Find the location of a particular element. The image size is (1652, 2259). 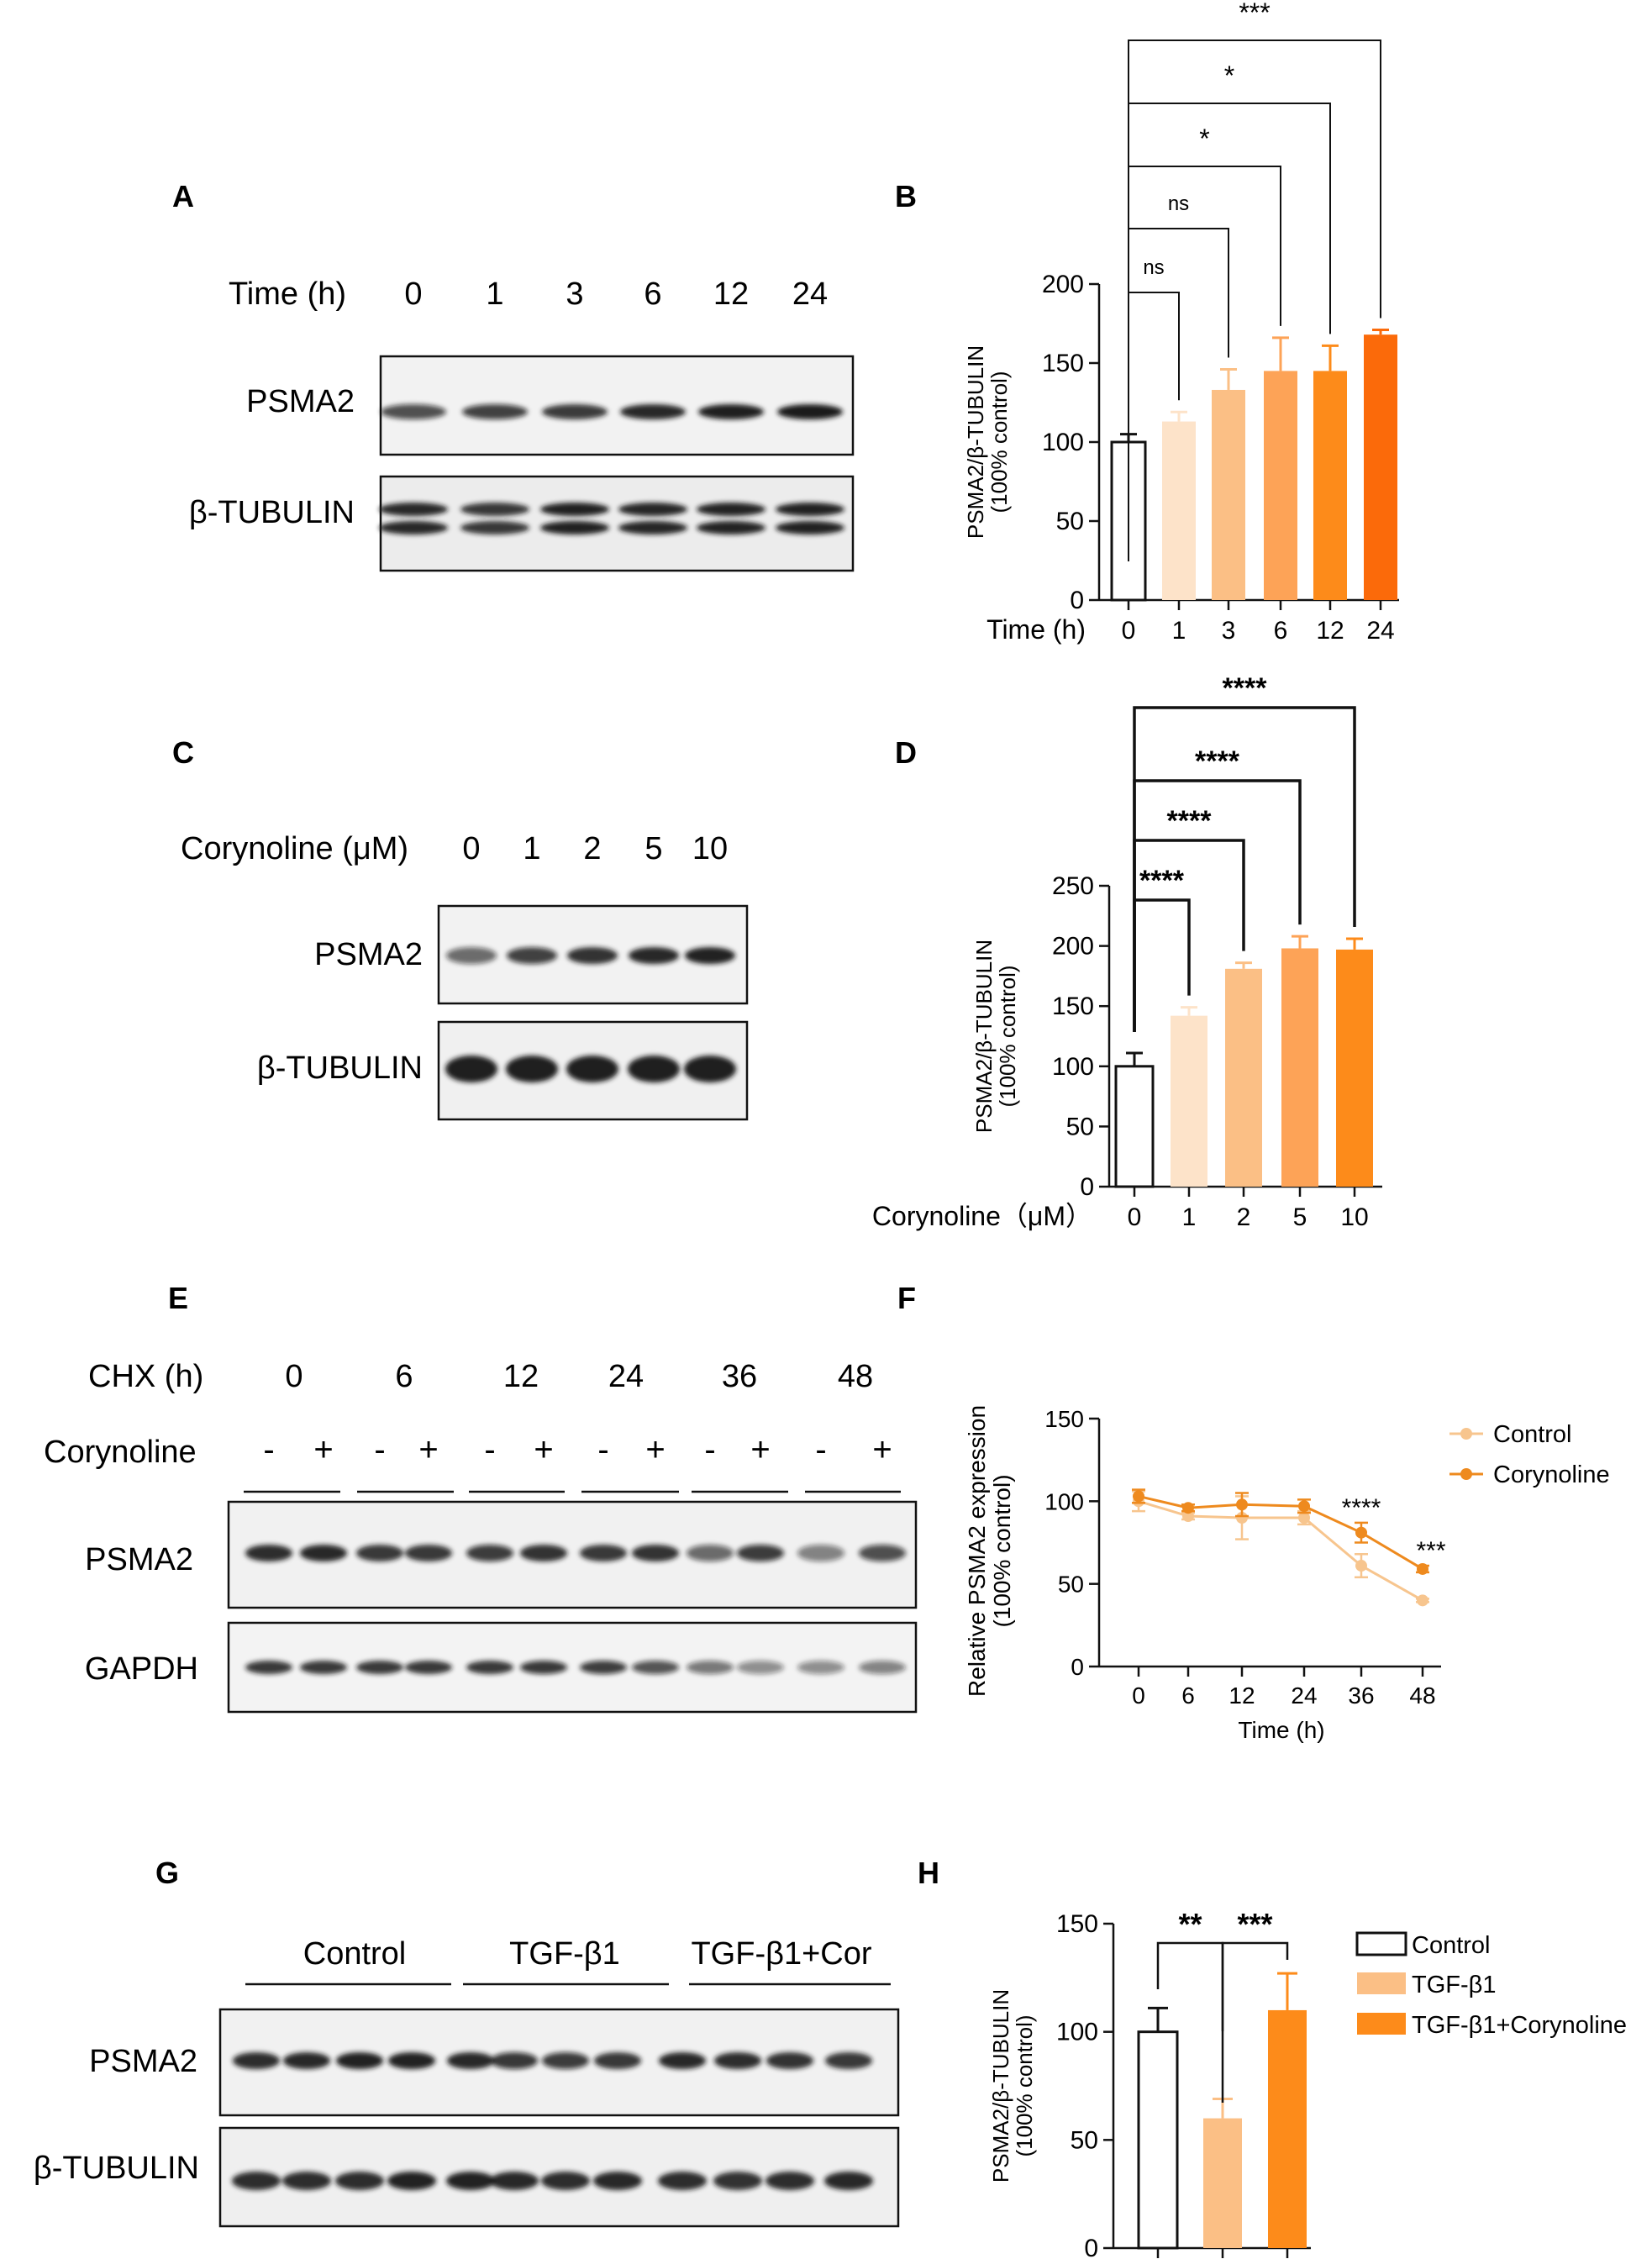

chart-f-ylabel: Relative PSMA2 expression is located at coordinates (977, 1551).